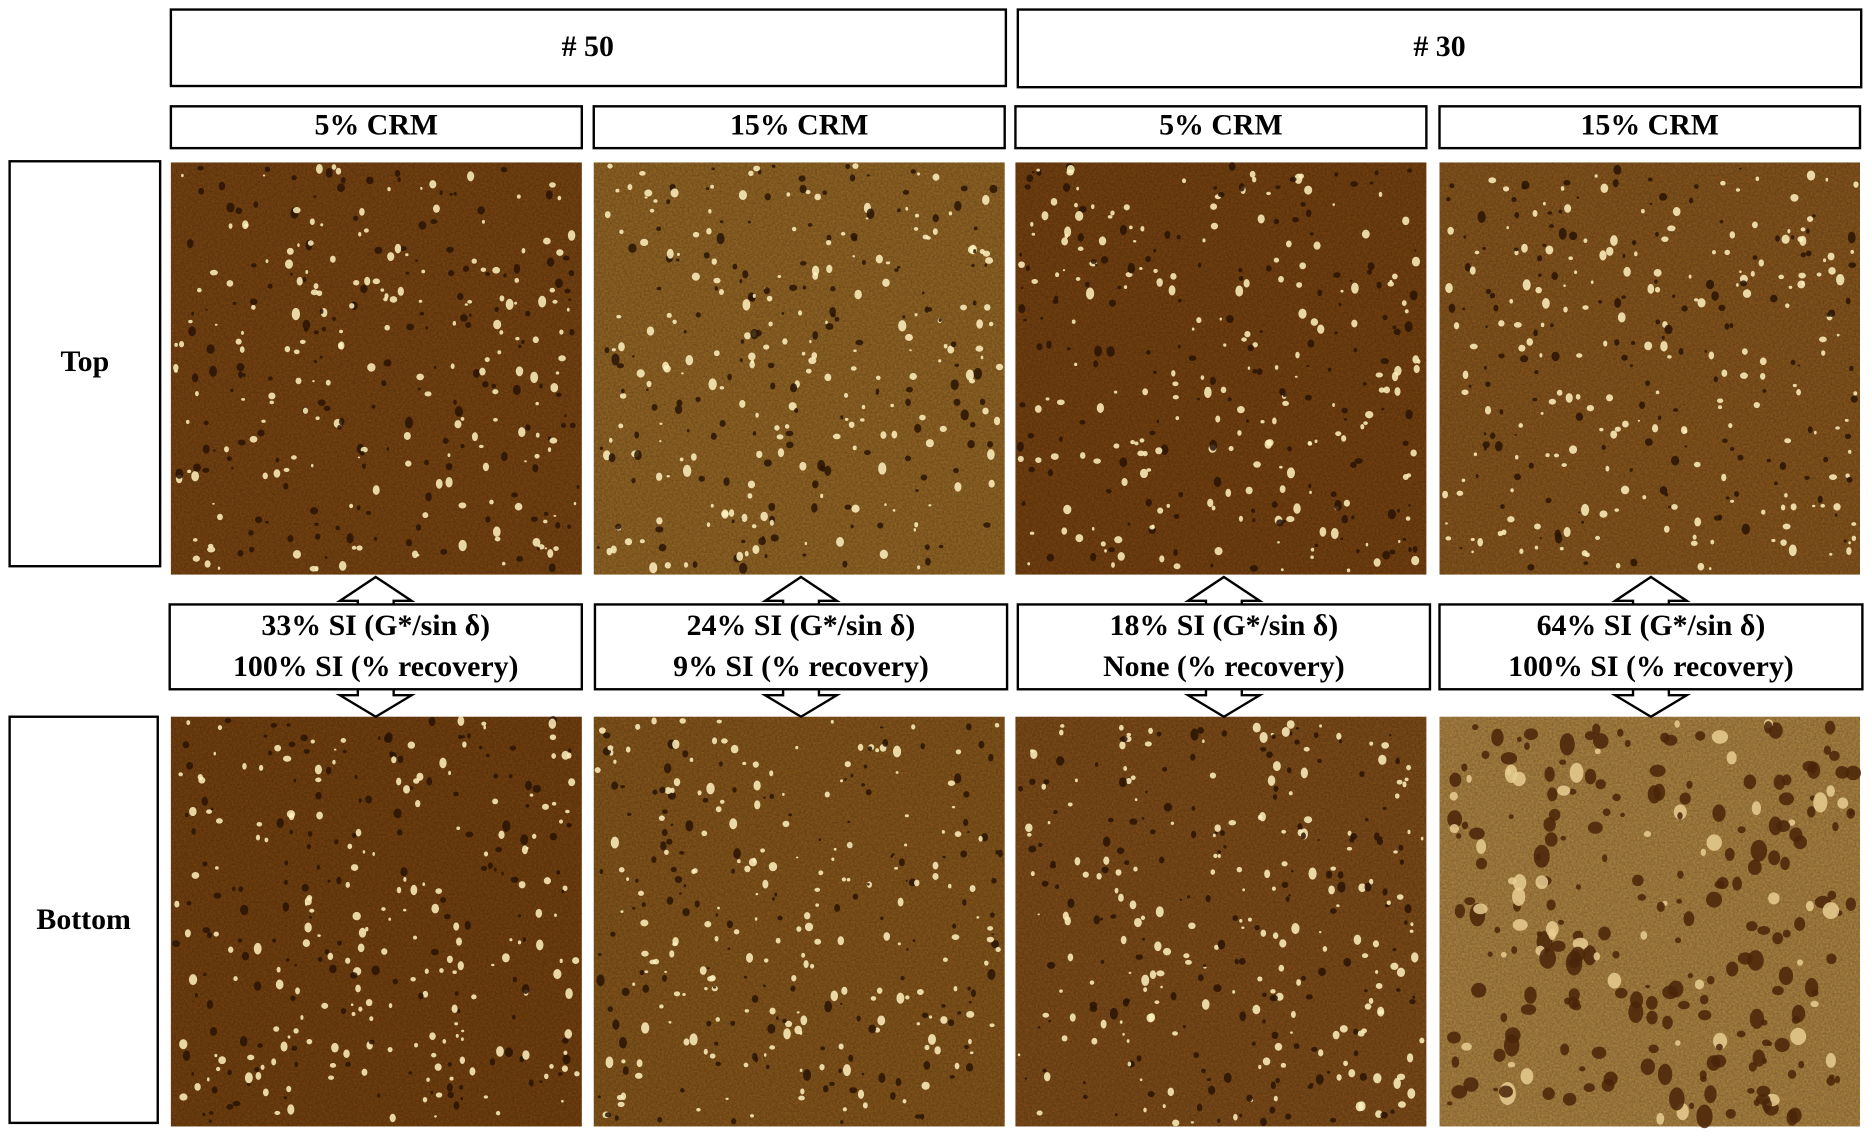 The image size is (1872, 1147). I want to click on image-grain, so click(1221, 368).